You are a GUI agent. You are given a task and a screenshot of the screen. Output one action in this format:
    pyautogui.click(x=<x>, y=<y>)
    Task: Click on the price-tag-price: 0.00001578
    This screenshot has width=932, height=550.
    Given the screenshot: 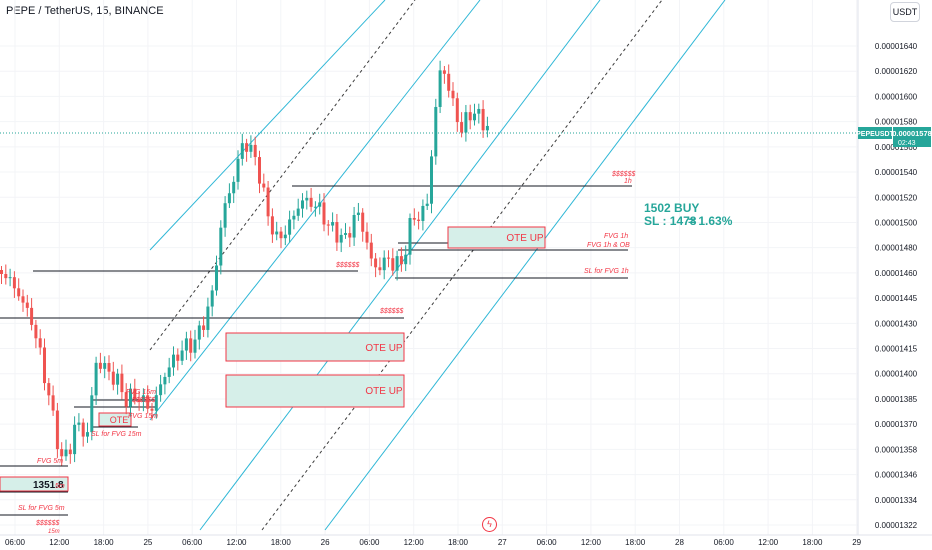 What is the action you would take?
    pyautogui.click(x=912, y=133)
    